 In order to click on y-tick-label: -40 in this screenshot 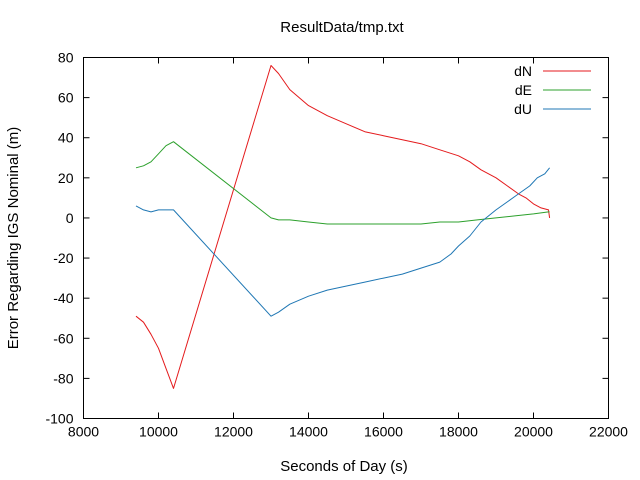, I will do `click(63, 298)`.